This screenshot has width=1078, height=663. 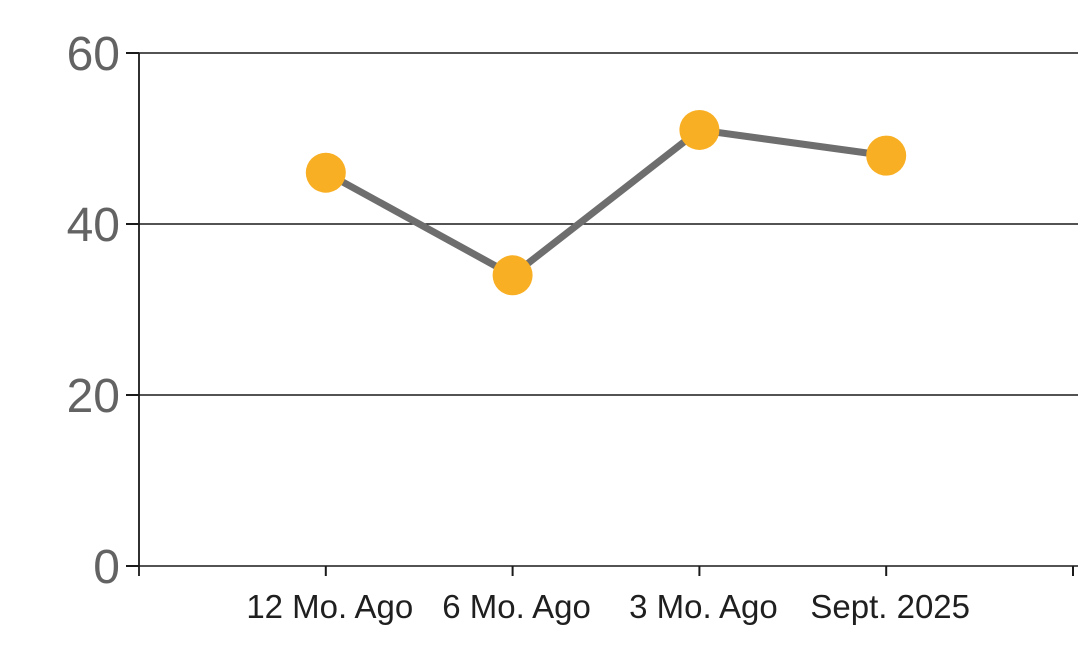 I want to click on xtick-label-2: 3 Mo. Ago, so click(x=703, y=606).